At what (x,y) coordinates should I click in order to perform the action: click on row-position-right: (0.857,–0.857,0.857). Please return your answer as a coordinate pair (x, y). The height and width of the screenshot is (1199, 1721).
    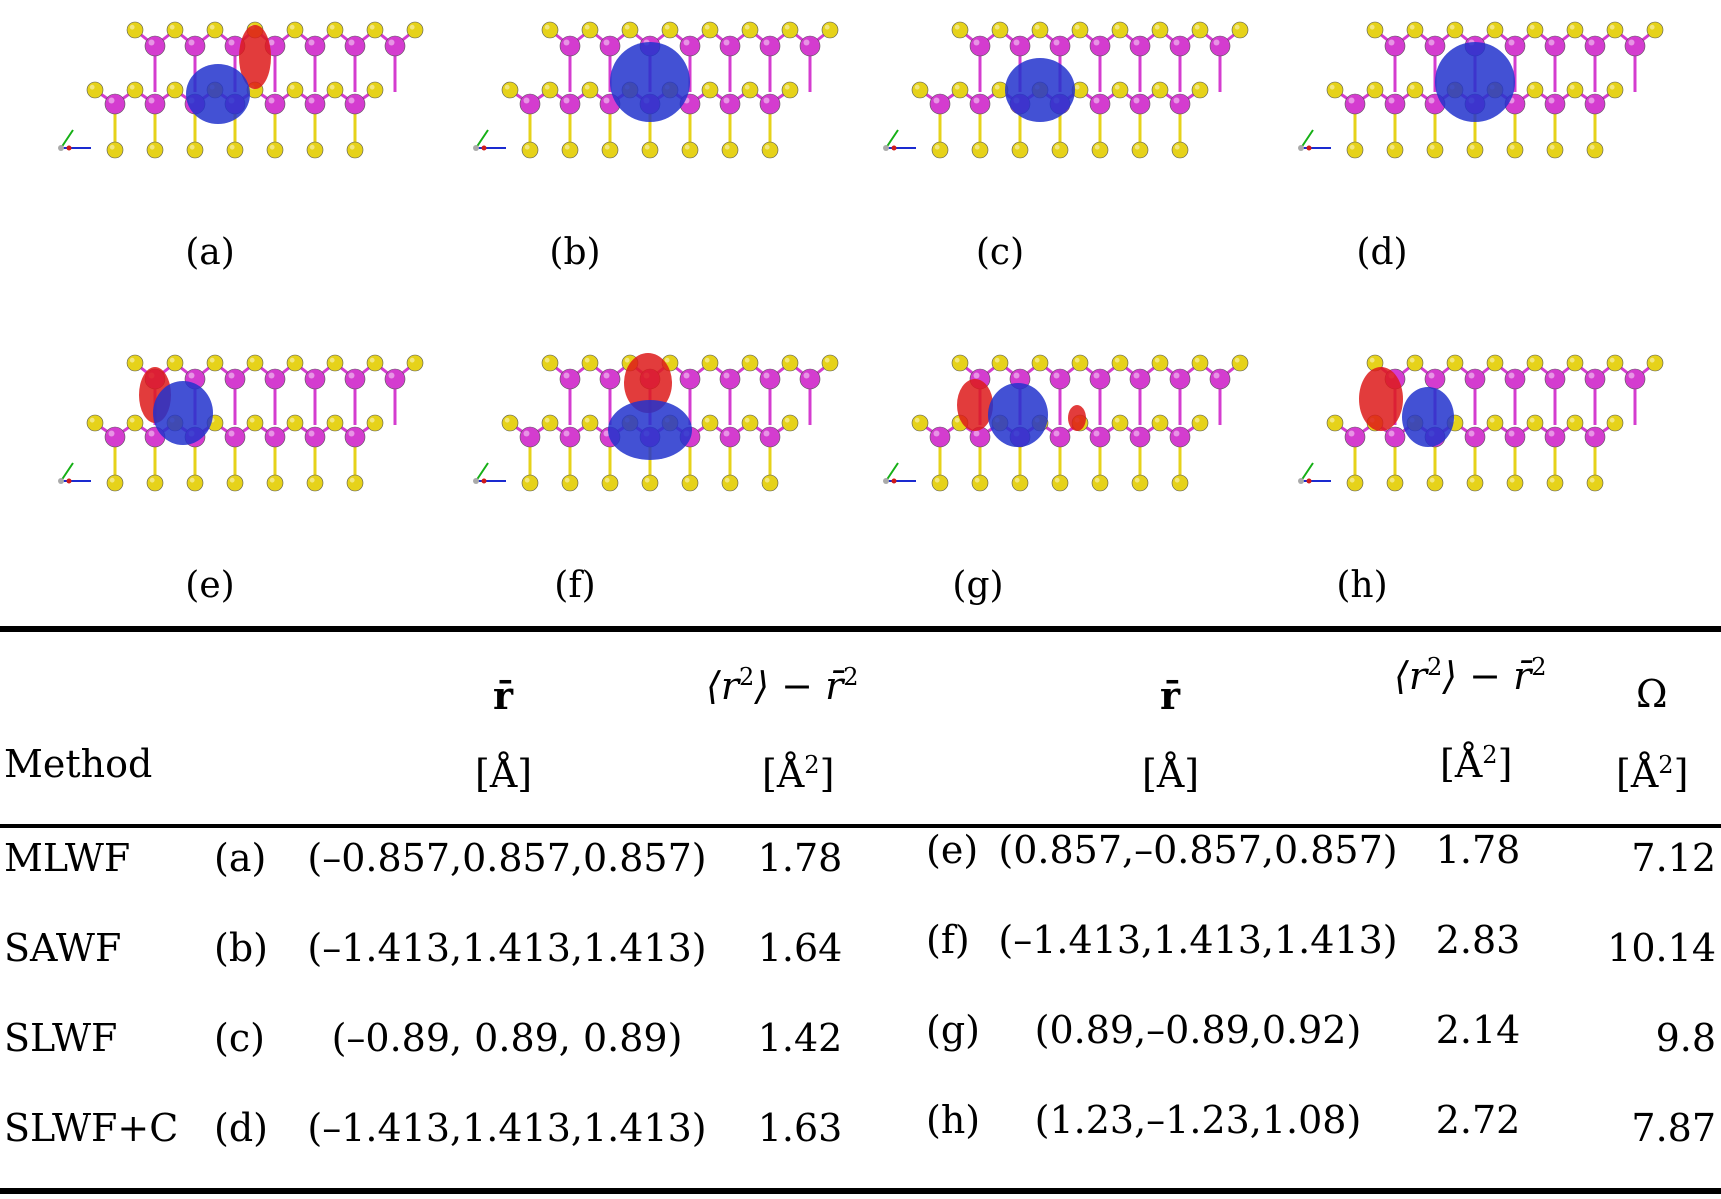
    Looking at the image, I should click on (1198, 850).